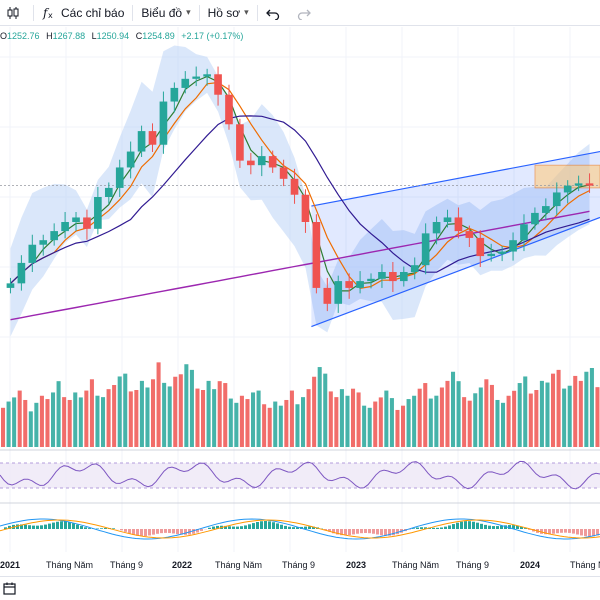 This screenshot has height=600, width=600. I want to click on indicators-button: f x Các chỉ báo, so click(83, 13).